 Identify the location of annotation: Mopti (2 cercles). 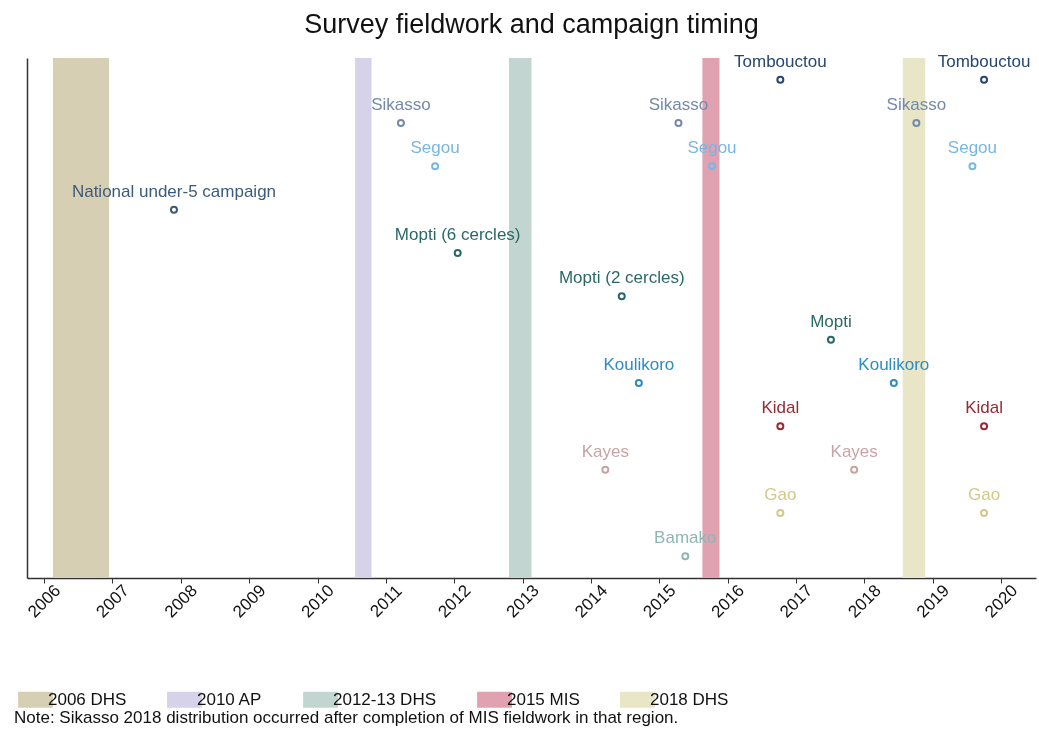
(621, 278).